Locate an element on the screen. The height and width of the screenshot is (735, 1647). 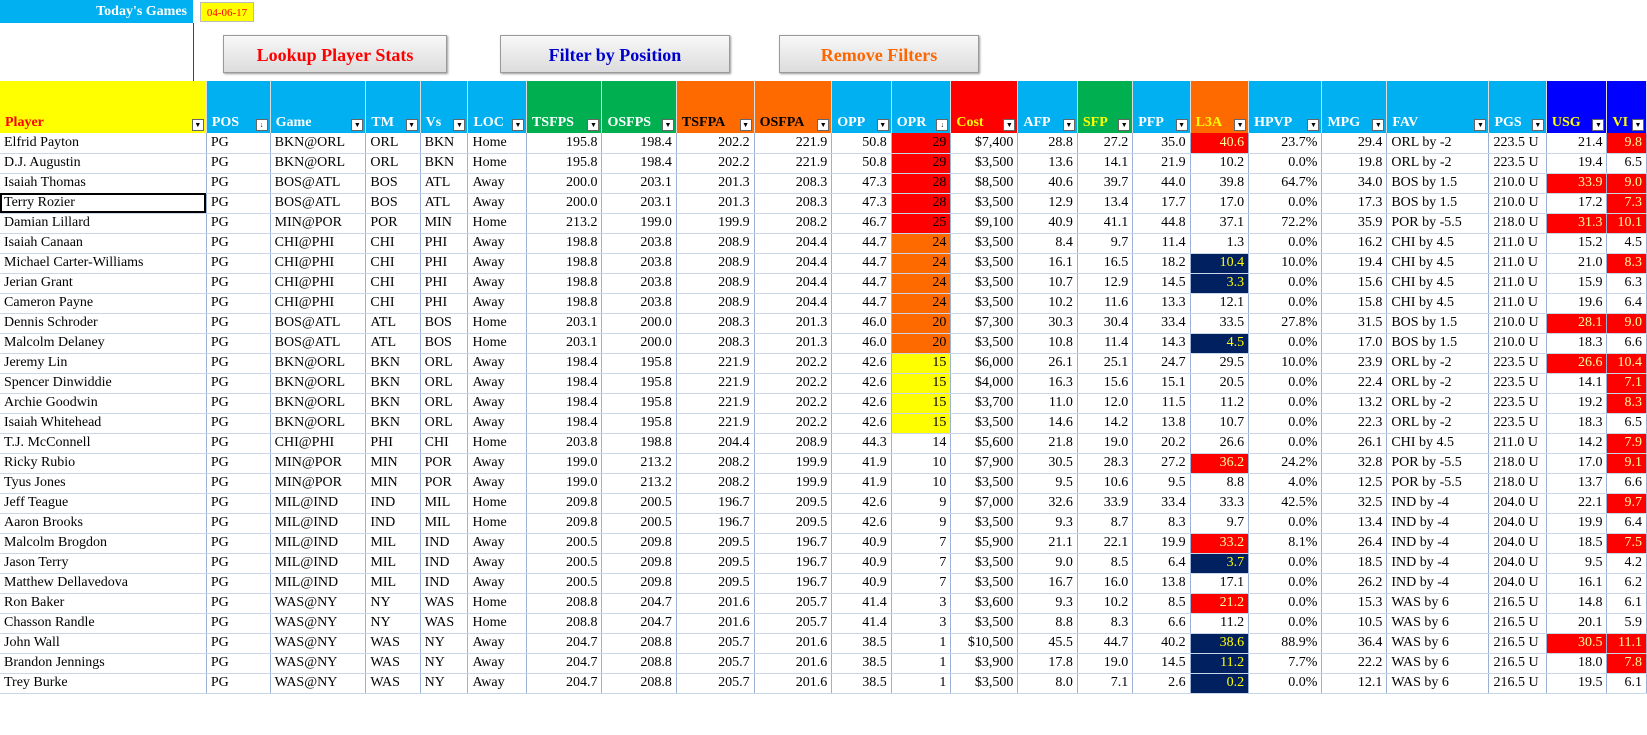
cell-vi: 8.3 is located at coordinates (1626, 263).